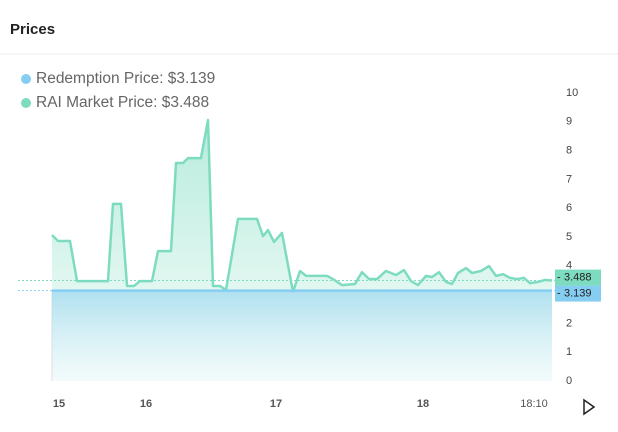  What do you see at coordinates (589, 407) in the screenshot?
I see `play-button` at bounding box center [589, 407].